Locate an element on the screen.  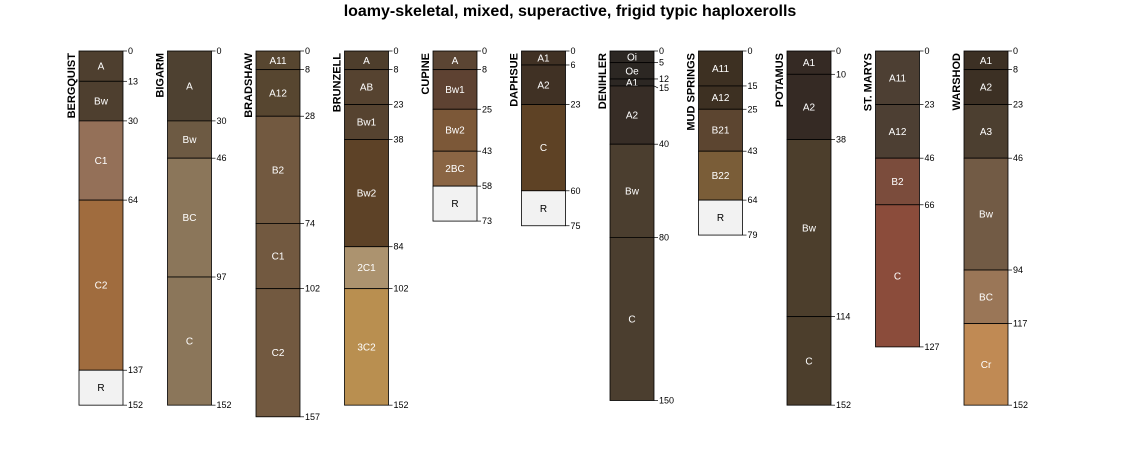
depth-label: 74 is located at coordinates (310, 223).